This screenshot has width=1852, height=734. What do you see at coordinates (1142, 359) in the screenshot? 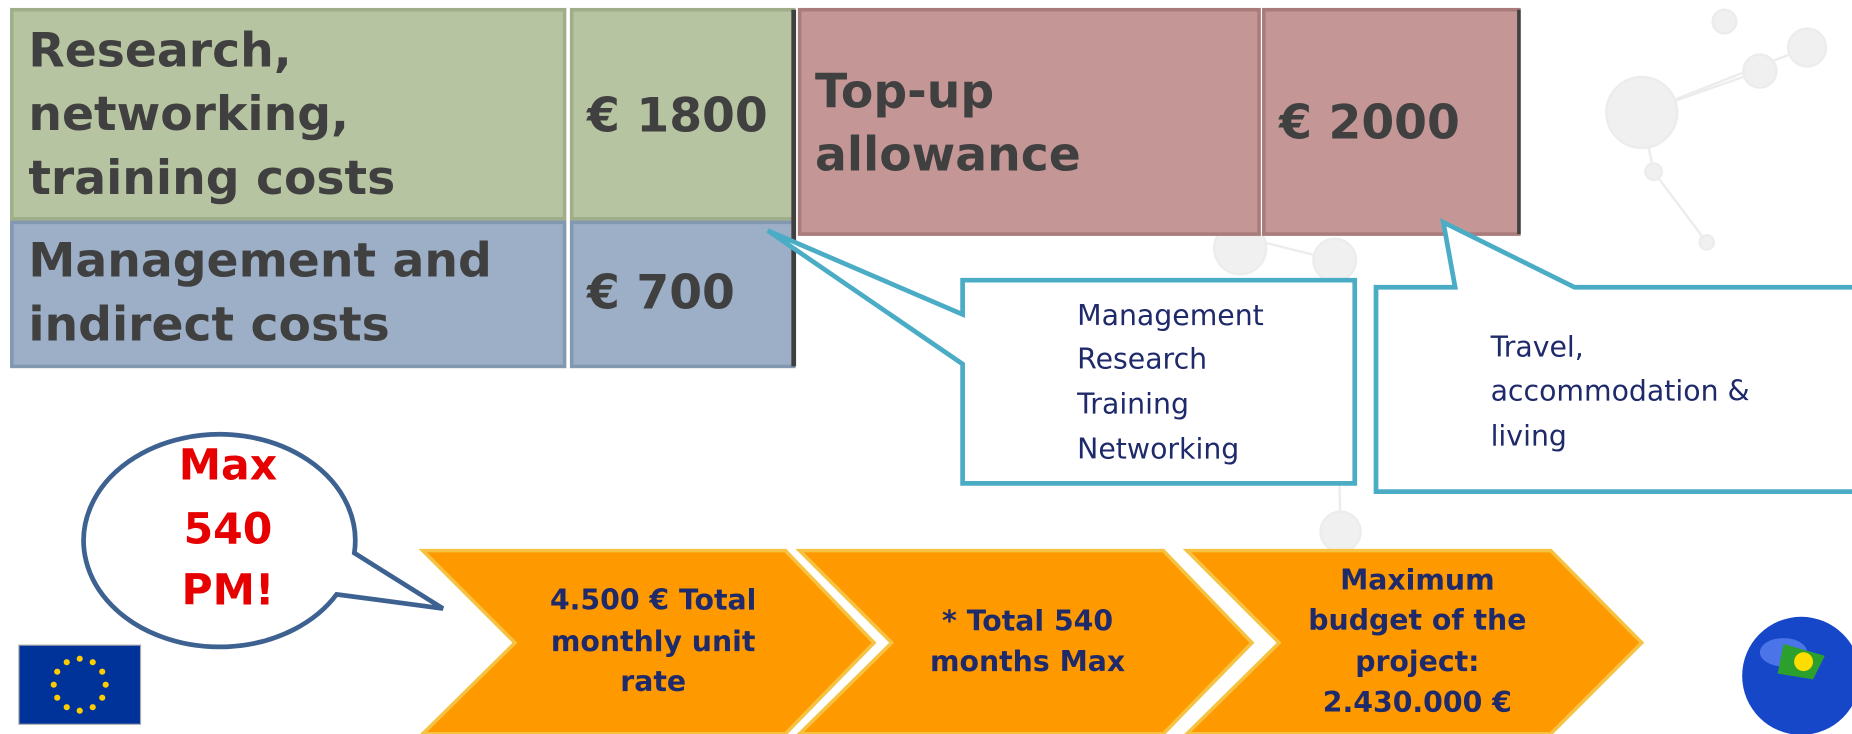
I see `callout-text: Research` at bounding box center [1142, 359].